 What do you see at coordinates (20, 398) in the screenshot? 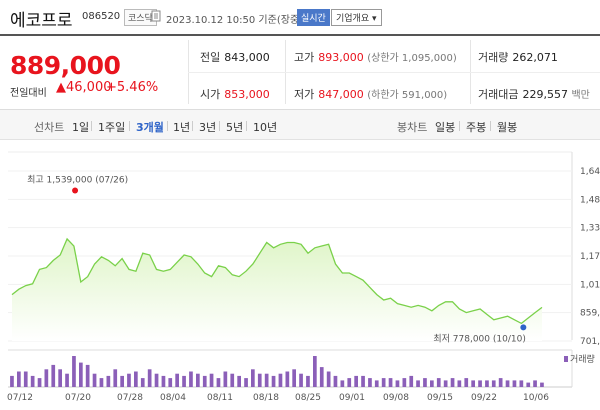
I see `x-tick-label: 07/12` at bounding box center [20, 398].